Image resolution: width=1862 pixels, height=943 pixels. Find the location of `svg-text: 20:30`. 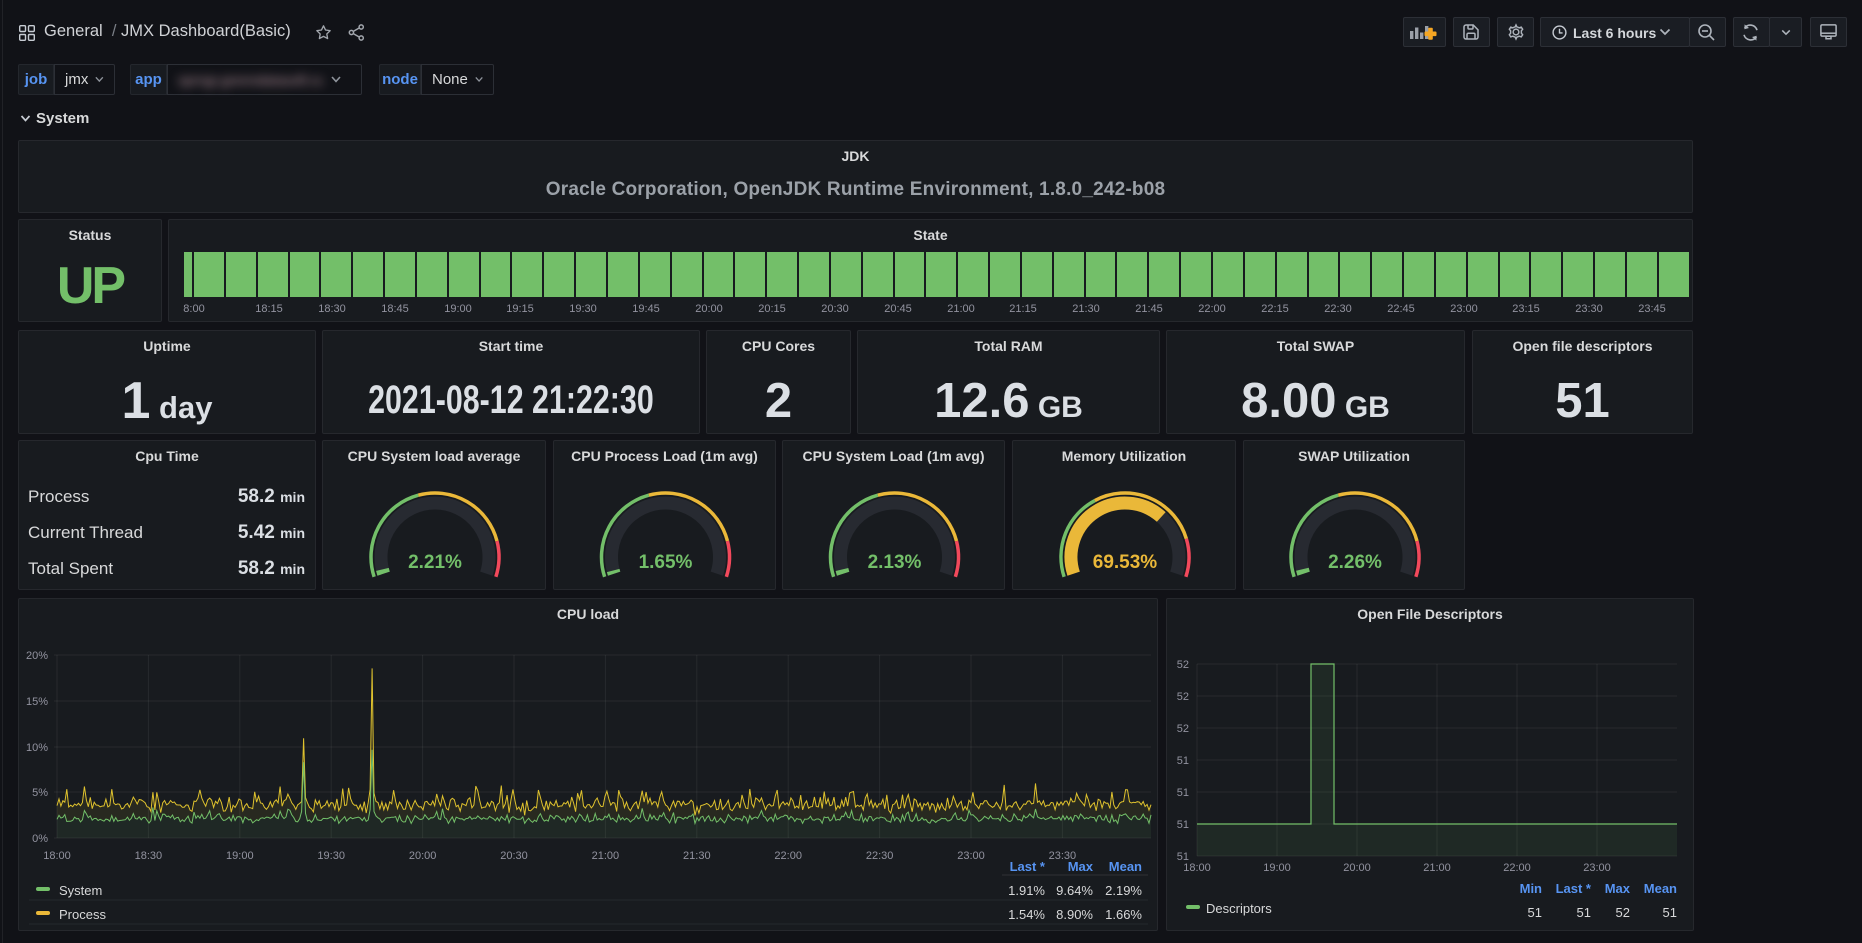

svg-text: 20:30 is located at coordinates (514, 856).